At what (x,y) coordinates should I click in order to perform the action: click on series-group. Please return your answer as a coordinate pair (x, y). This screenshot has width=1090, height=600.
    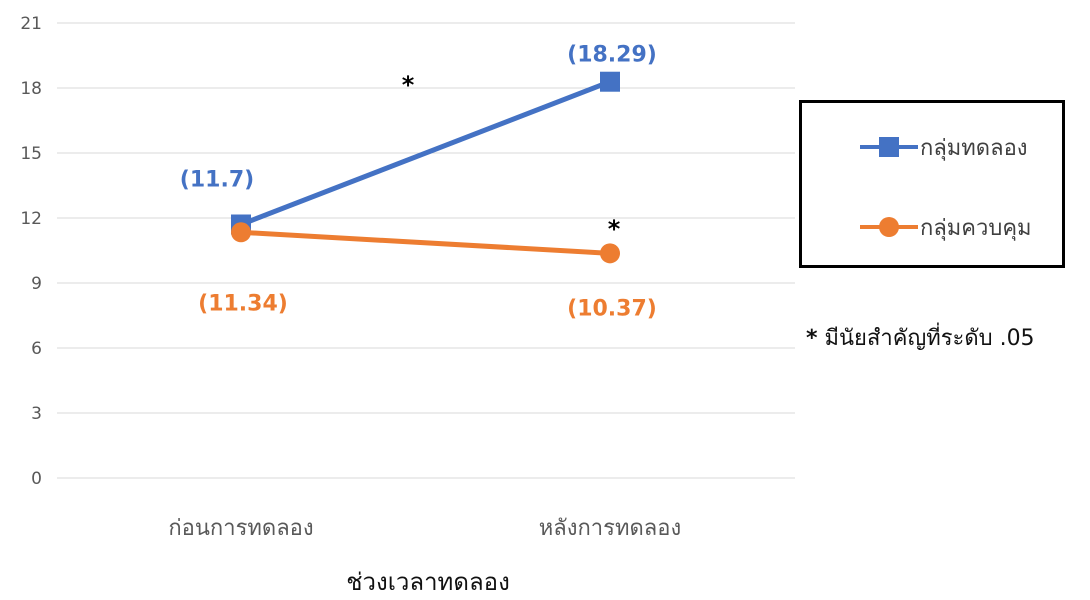
    Looking at the image, I should click on (425, 167).